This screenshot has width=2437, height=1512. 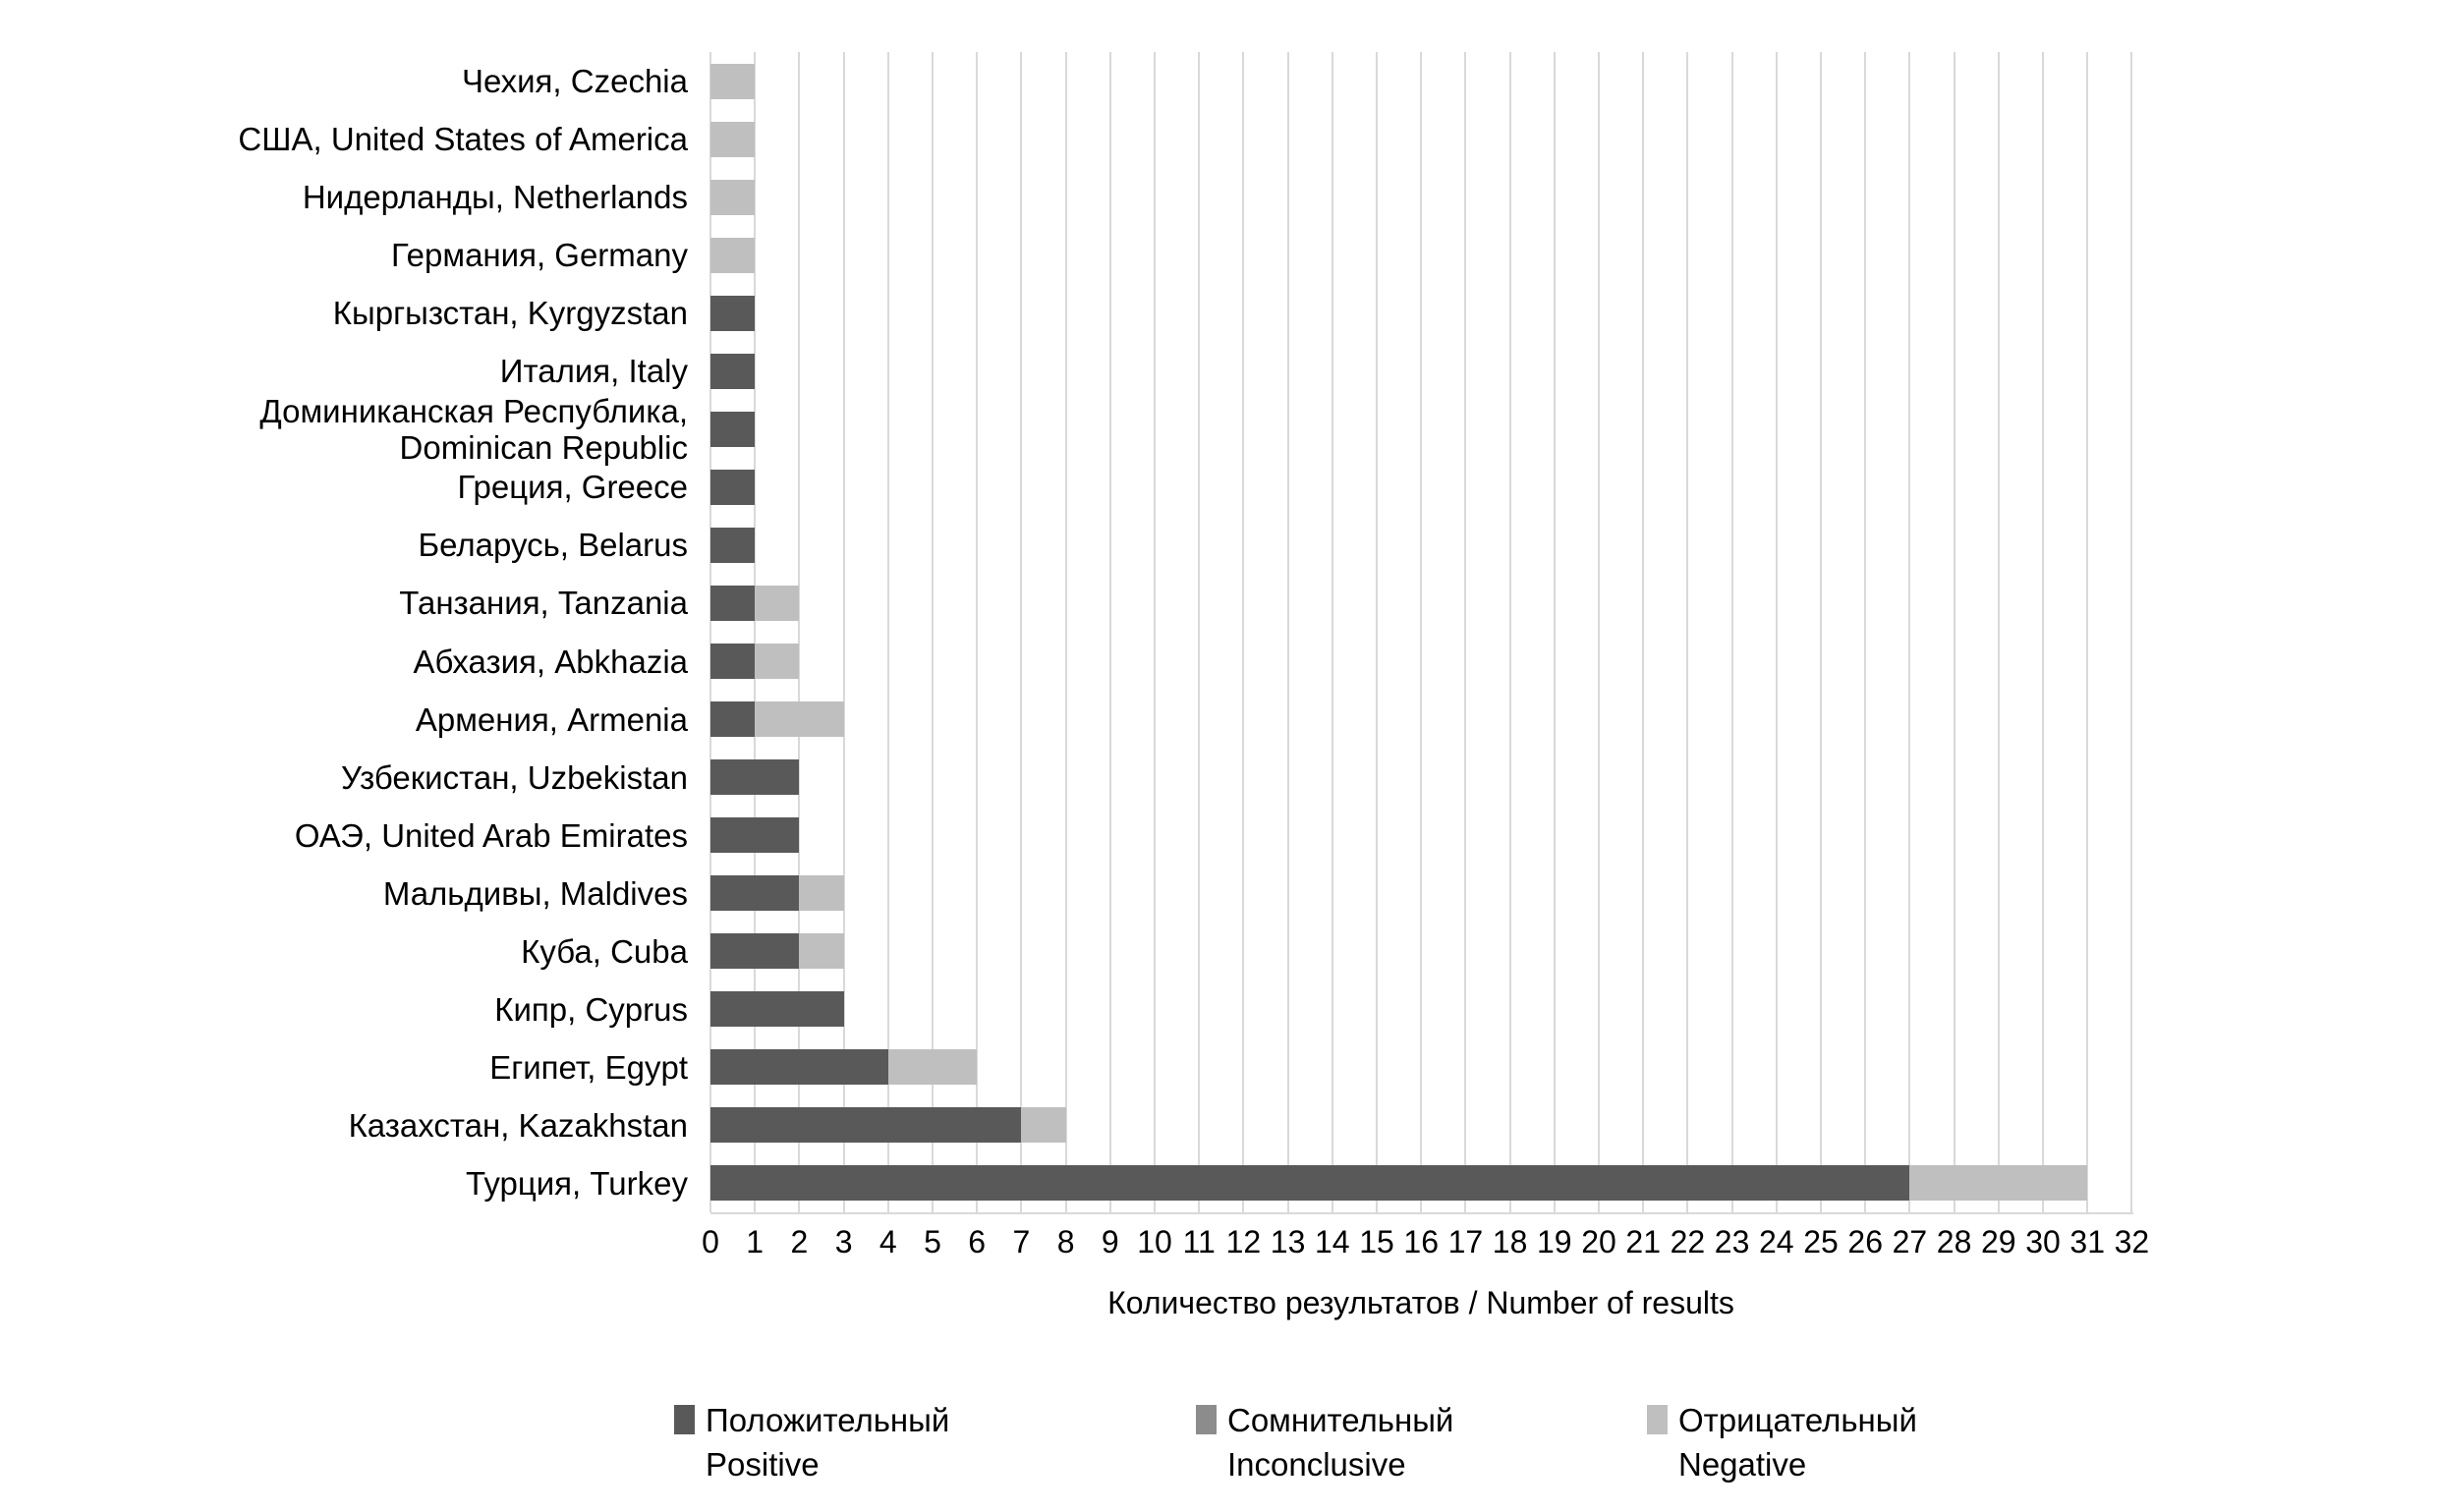 What do you see at coordinates (543, 603) in the screenshot?
I see `category-label: Танзания, Tanzania` at bounding box center [543, 603].